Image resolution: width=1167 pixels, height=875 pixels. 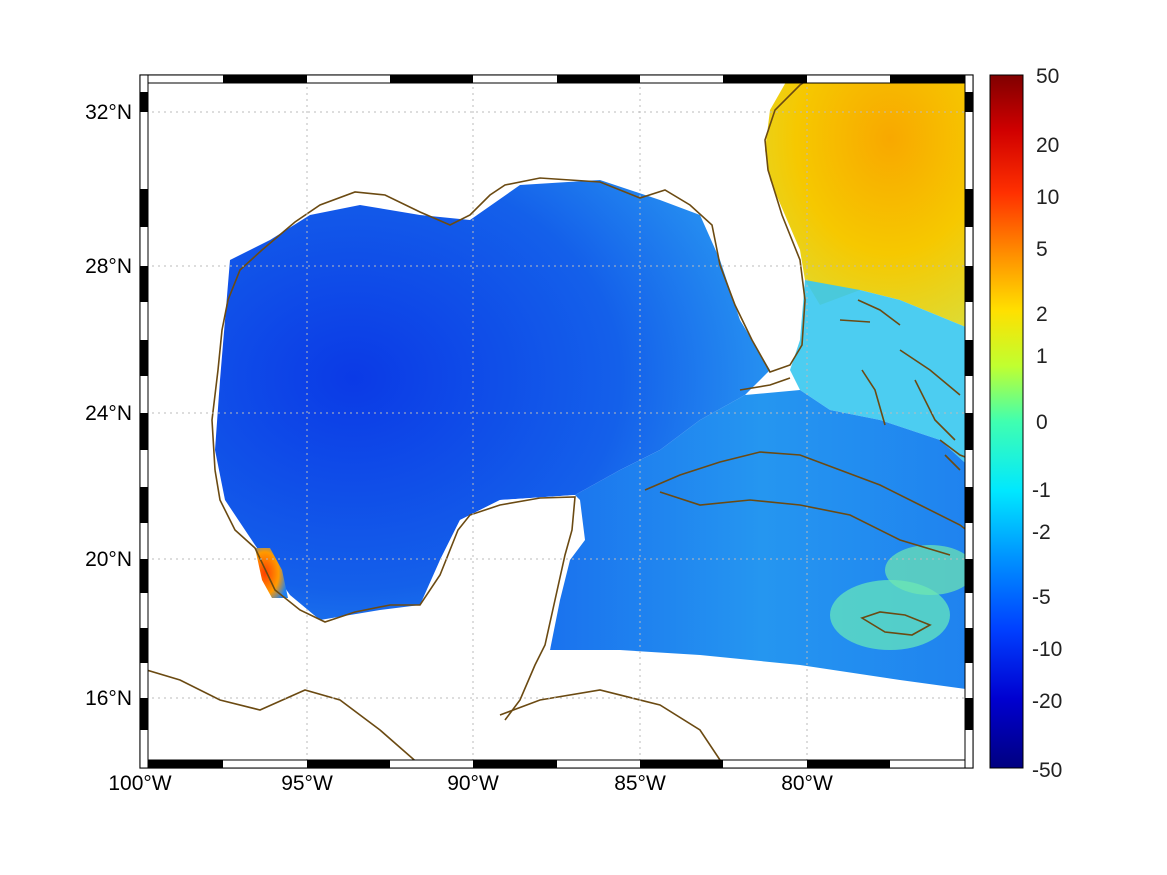 What do you see at coordinates (395, 595) in the screenshot?
I see `mexico-gulf-coastline` at bounding box center [395, 595].